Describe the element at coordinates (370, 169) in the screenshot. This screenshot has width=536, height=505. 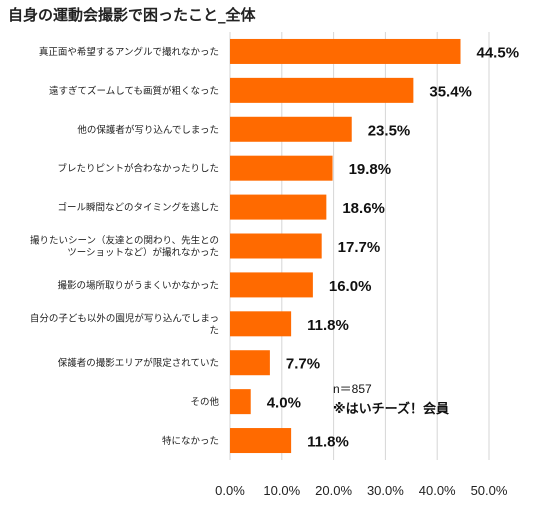
I see `data-label: 19.8%` at that location.